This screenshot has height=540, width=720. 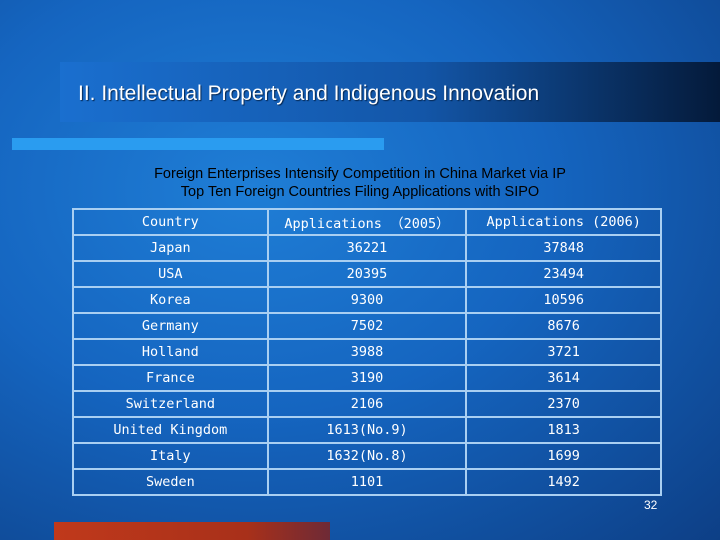 I want to click on table-row: Sweden 1101 1492, so click(x=367, y=482).